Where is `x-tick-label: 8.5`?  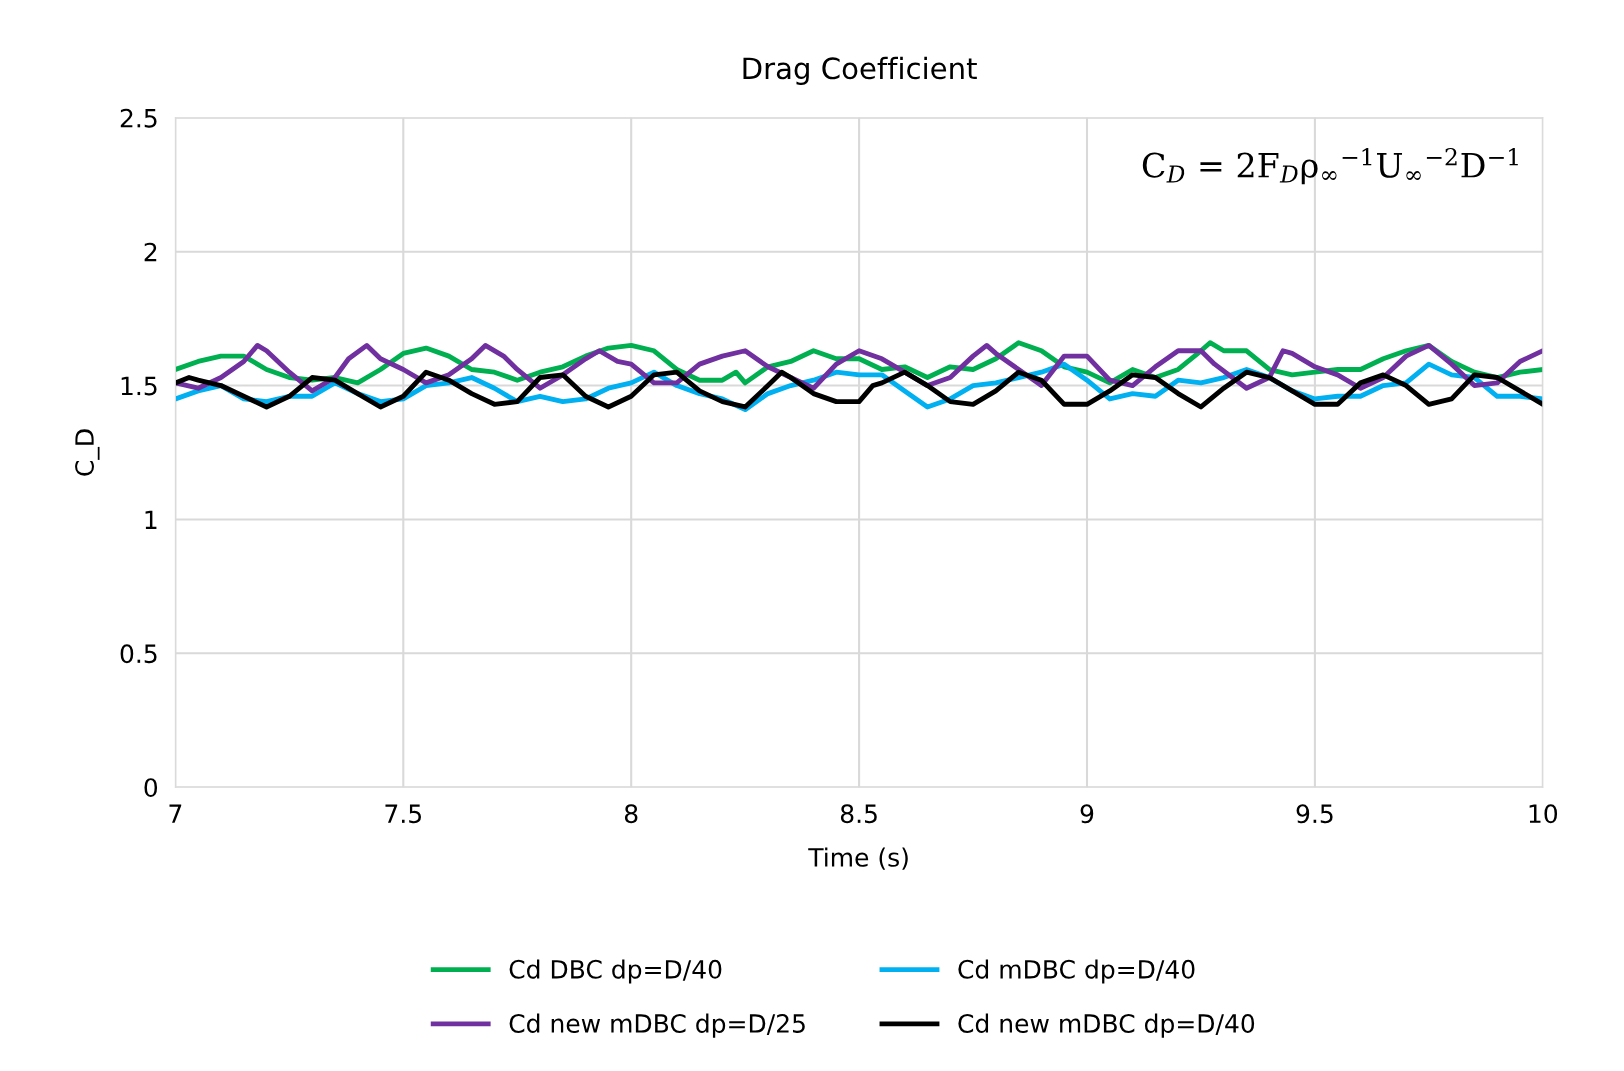 x-tick-label: 8.5 is located at coordinates (858, 814).